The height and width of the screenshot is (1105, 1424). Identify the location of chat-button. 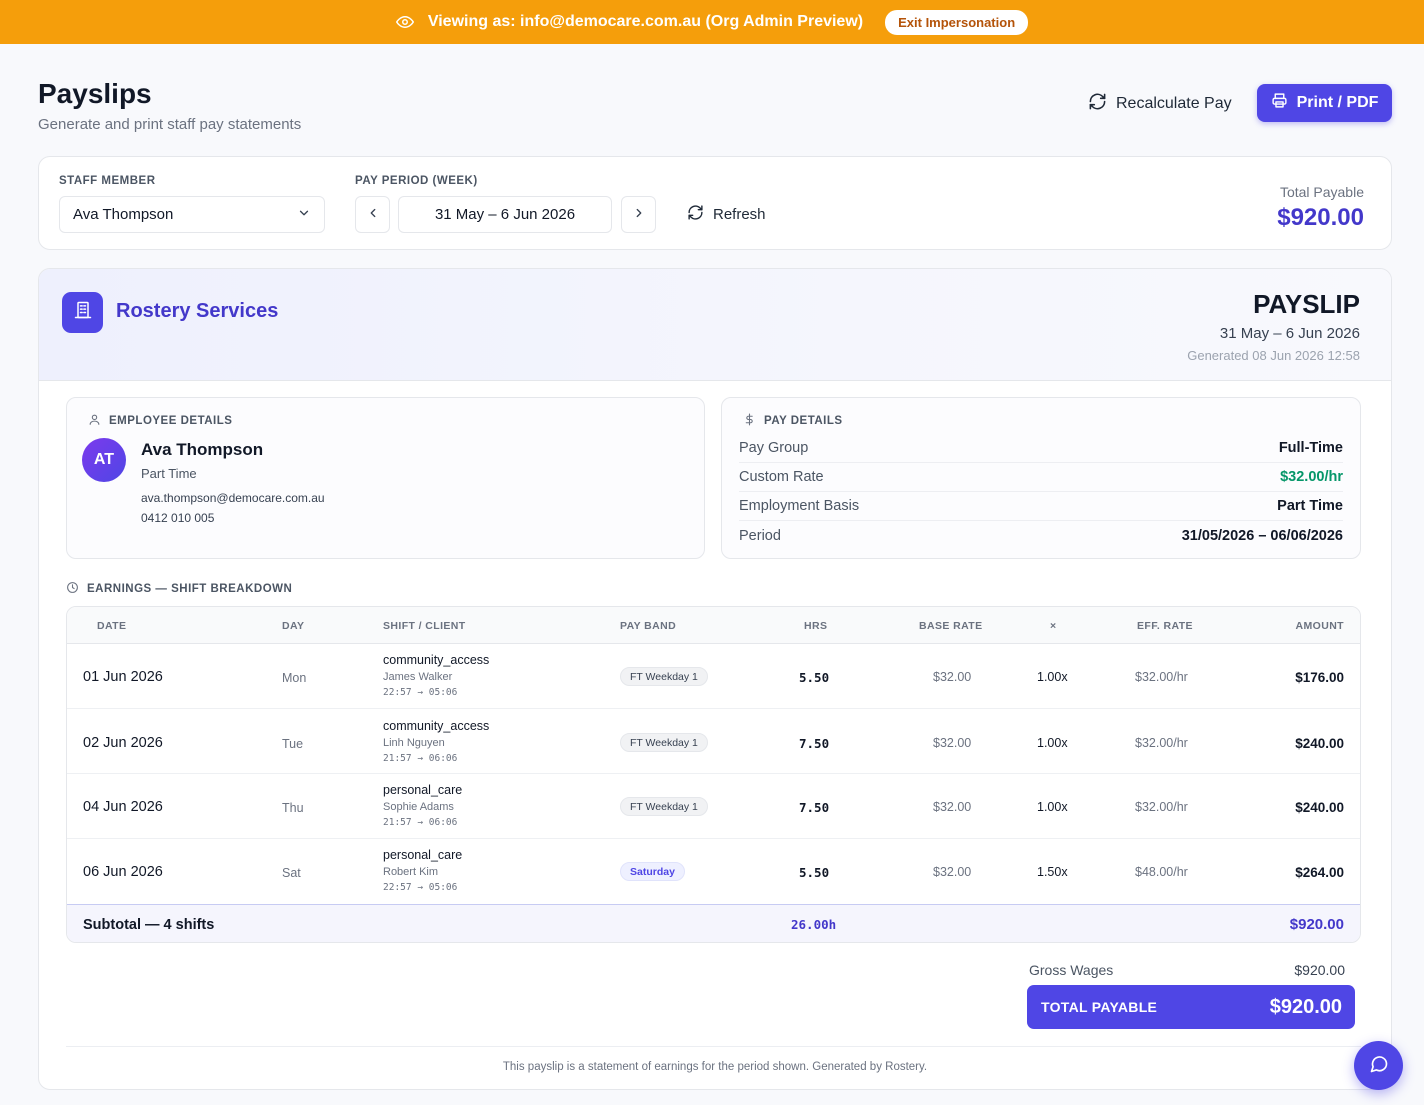
(1378, 1065).